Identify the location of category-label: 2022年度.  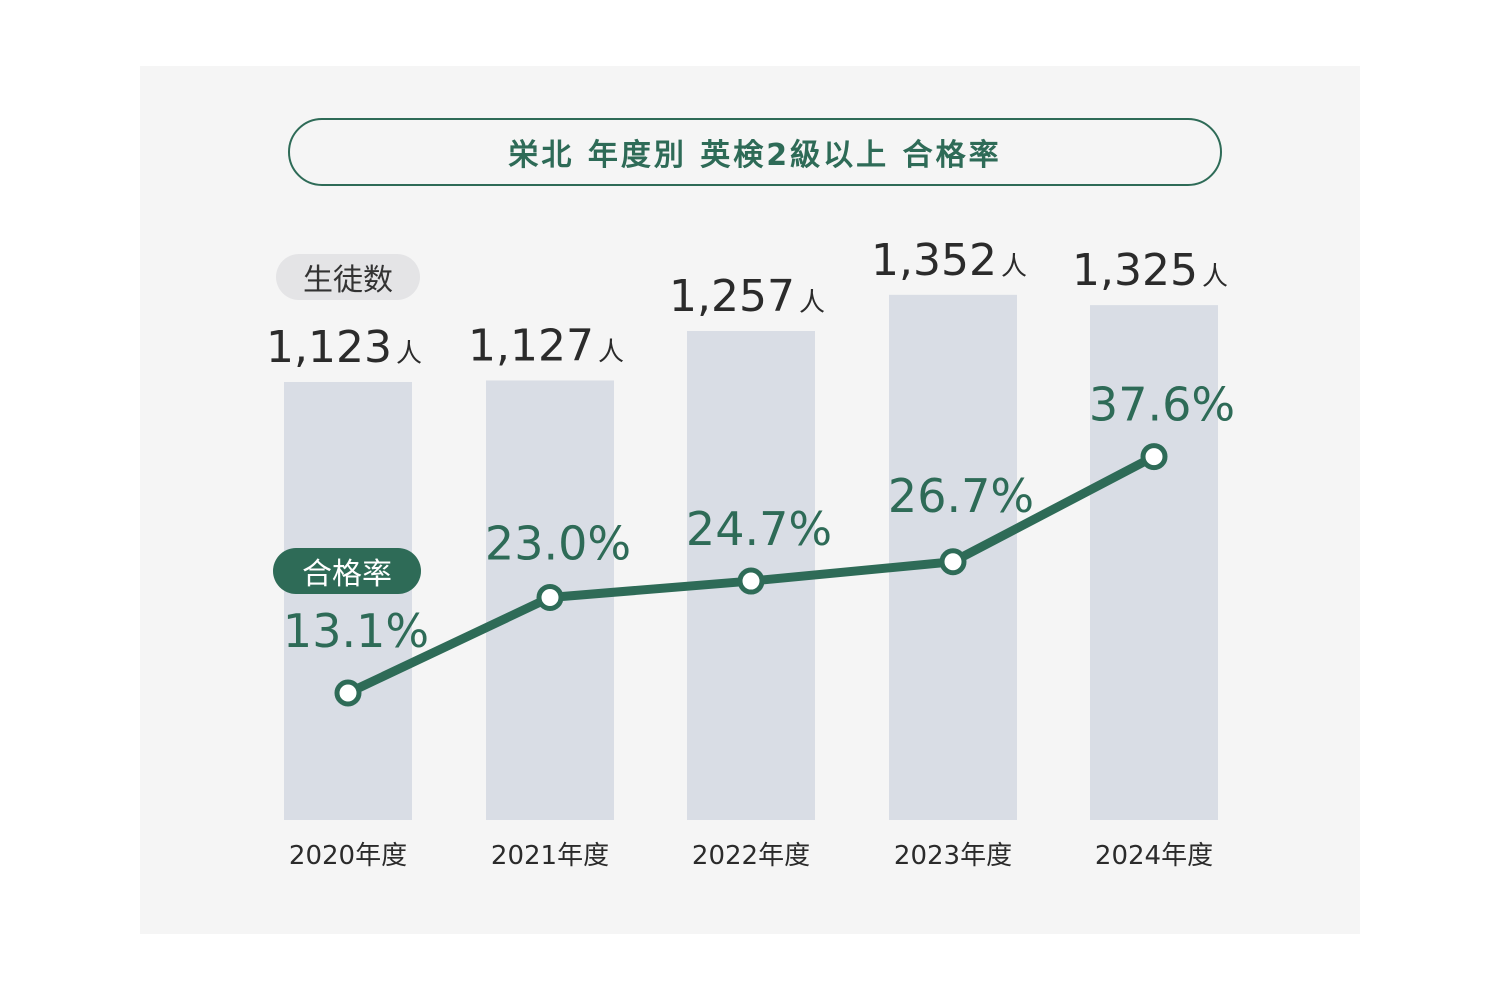
(751, 856).